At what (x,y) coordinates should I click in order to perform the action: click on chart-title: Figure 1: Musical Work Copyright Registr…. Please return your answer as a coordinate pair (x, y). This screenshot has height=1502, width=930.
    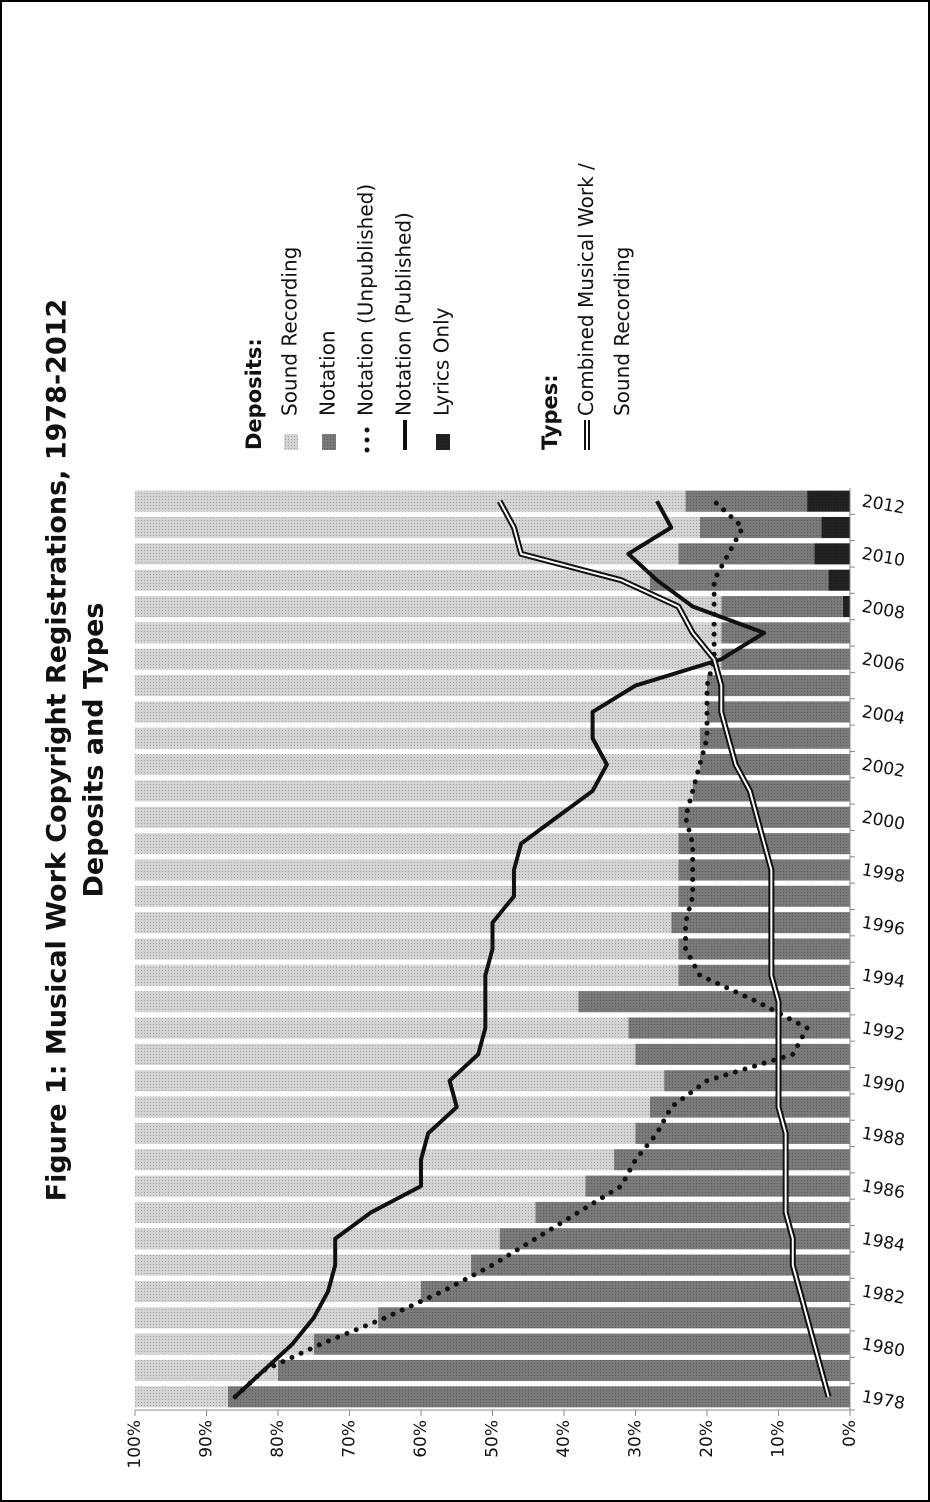
    Looking at the image, I should click on (57, 750).